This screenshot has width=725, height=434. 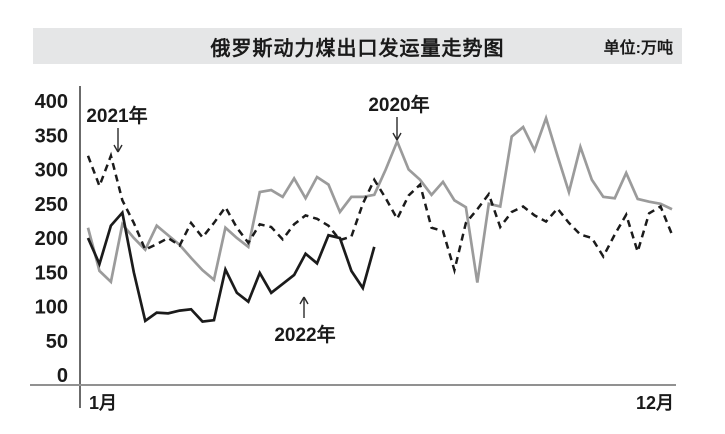 I want to click on y-axis-tick-label: 100, so click(x=51, y=308).